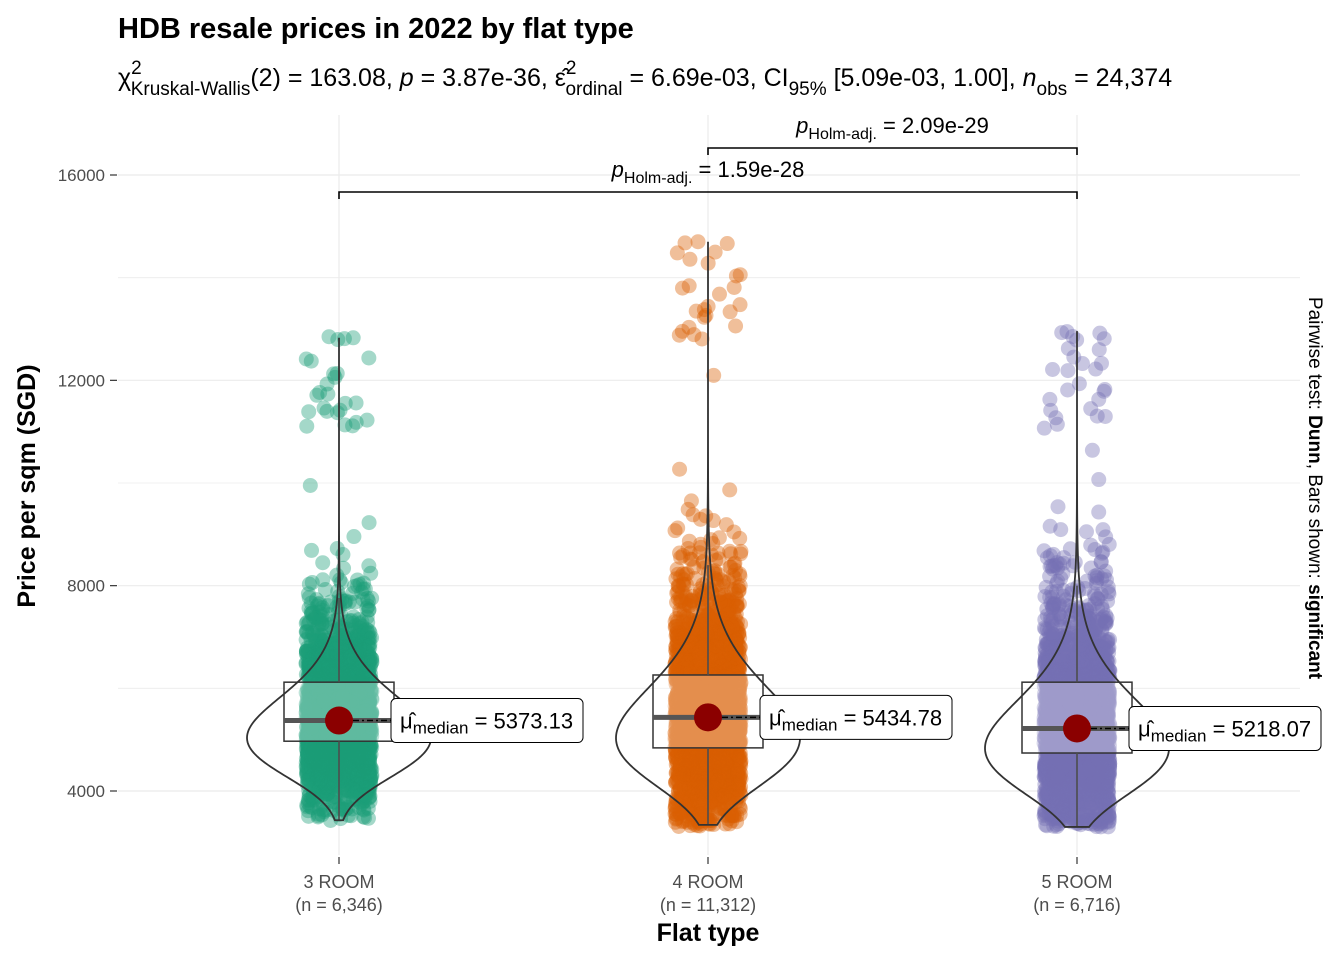  What do you see at coordinates (1119, 78) in the screenshot?
I see `subtitle-part: = 24,374` at bounding box center [1119, 78].